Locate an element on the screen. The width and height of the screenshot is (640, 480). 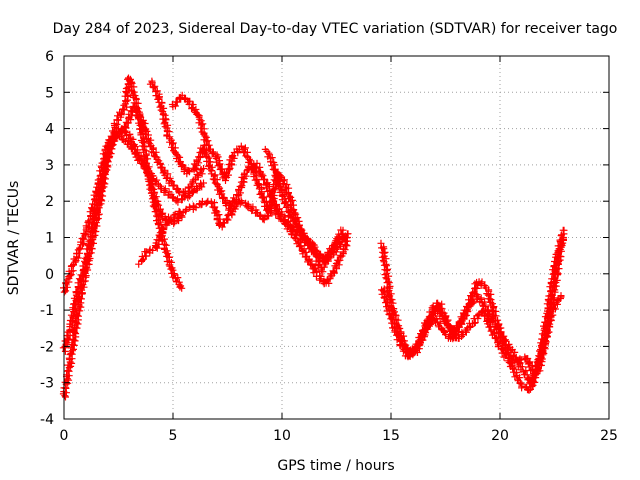
x-tick-label: 25 is located at coordinates (609, 436).